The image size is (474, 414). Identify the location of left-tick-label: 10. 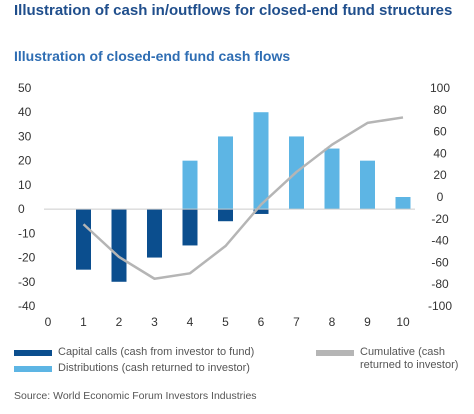
(25, 185).